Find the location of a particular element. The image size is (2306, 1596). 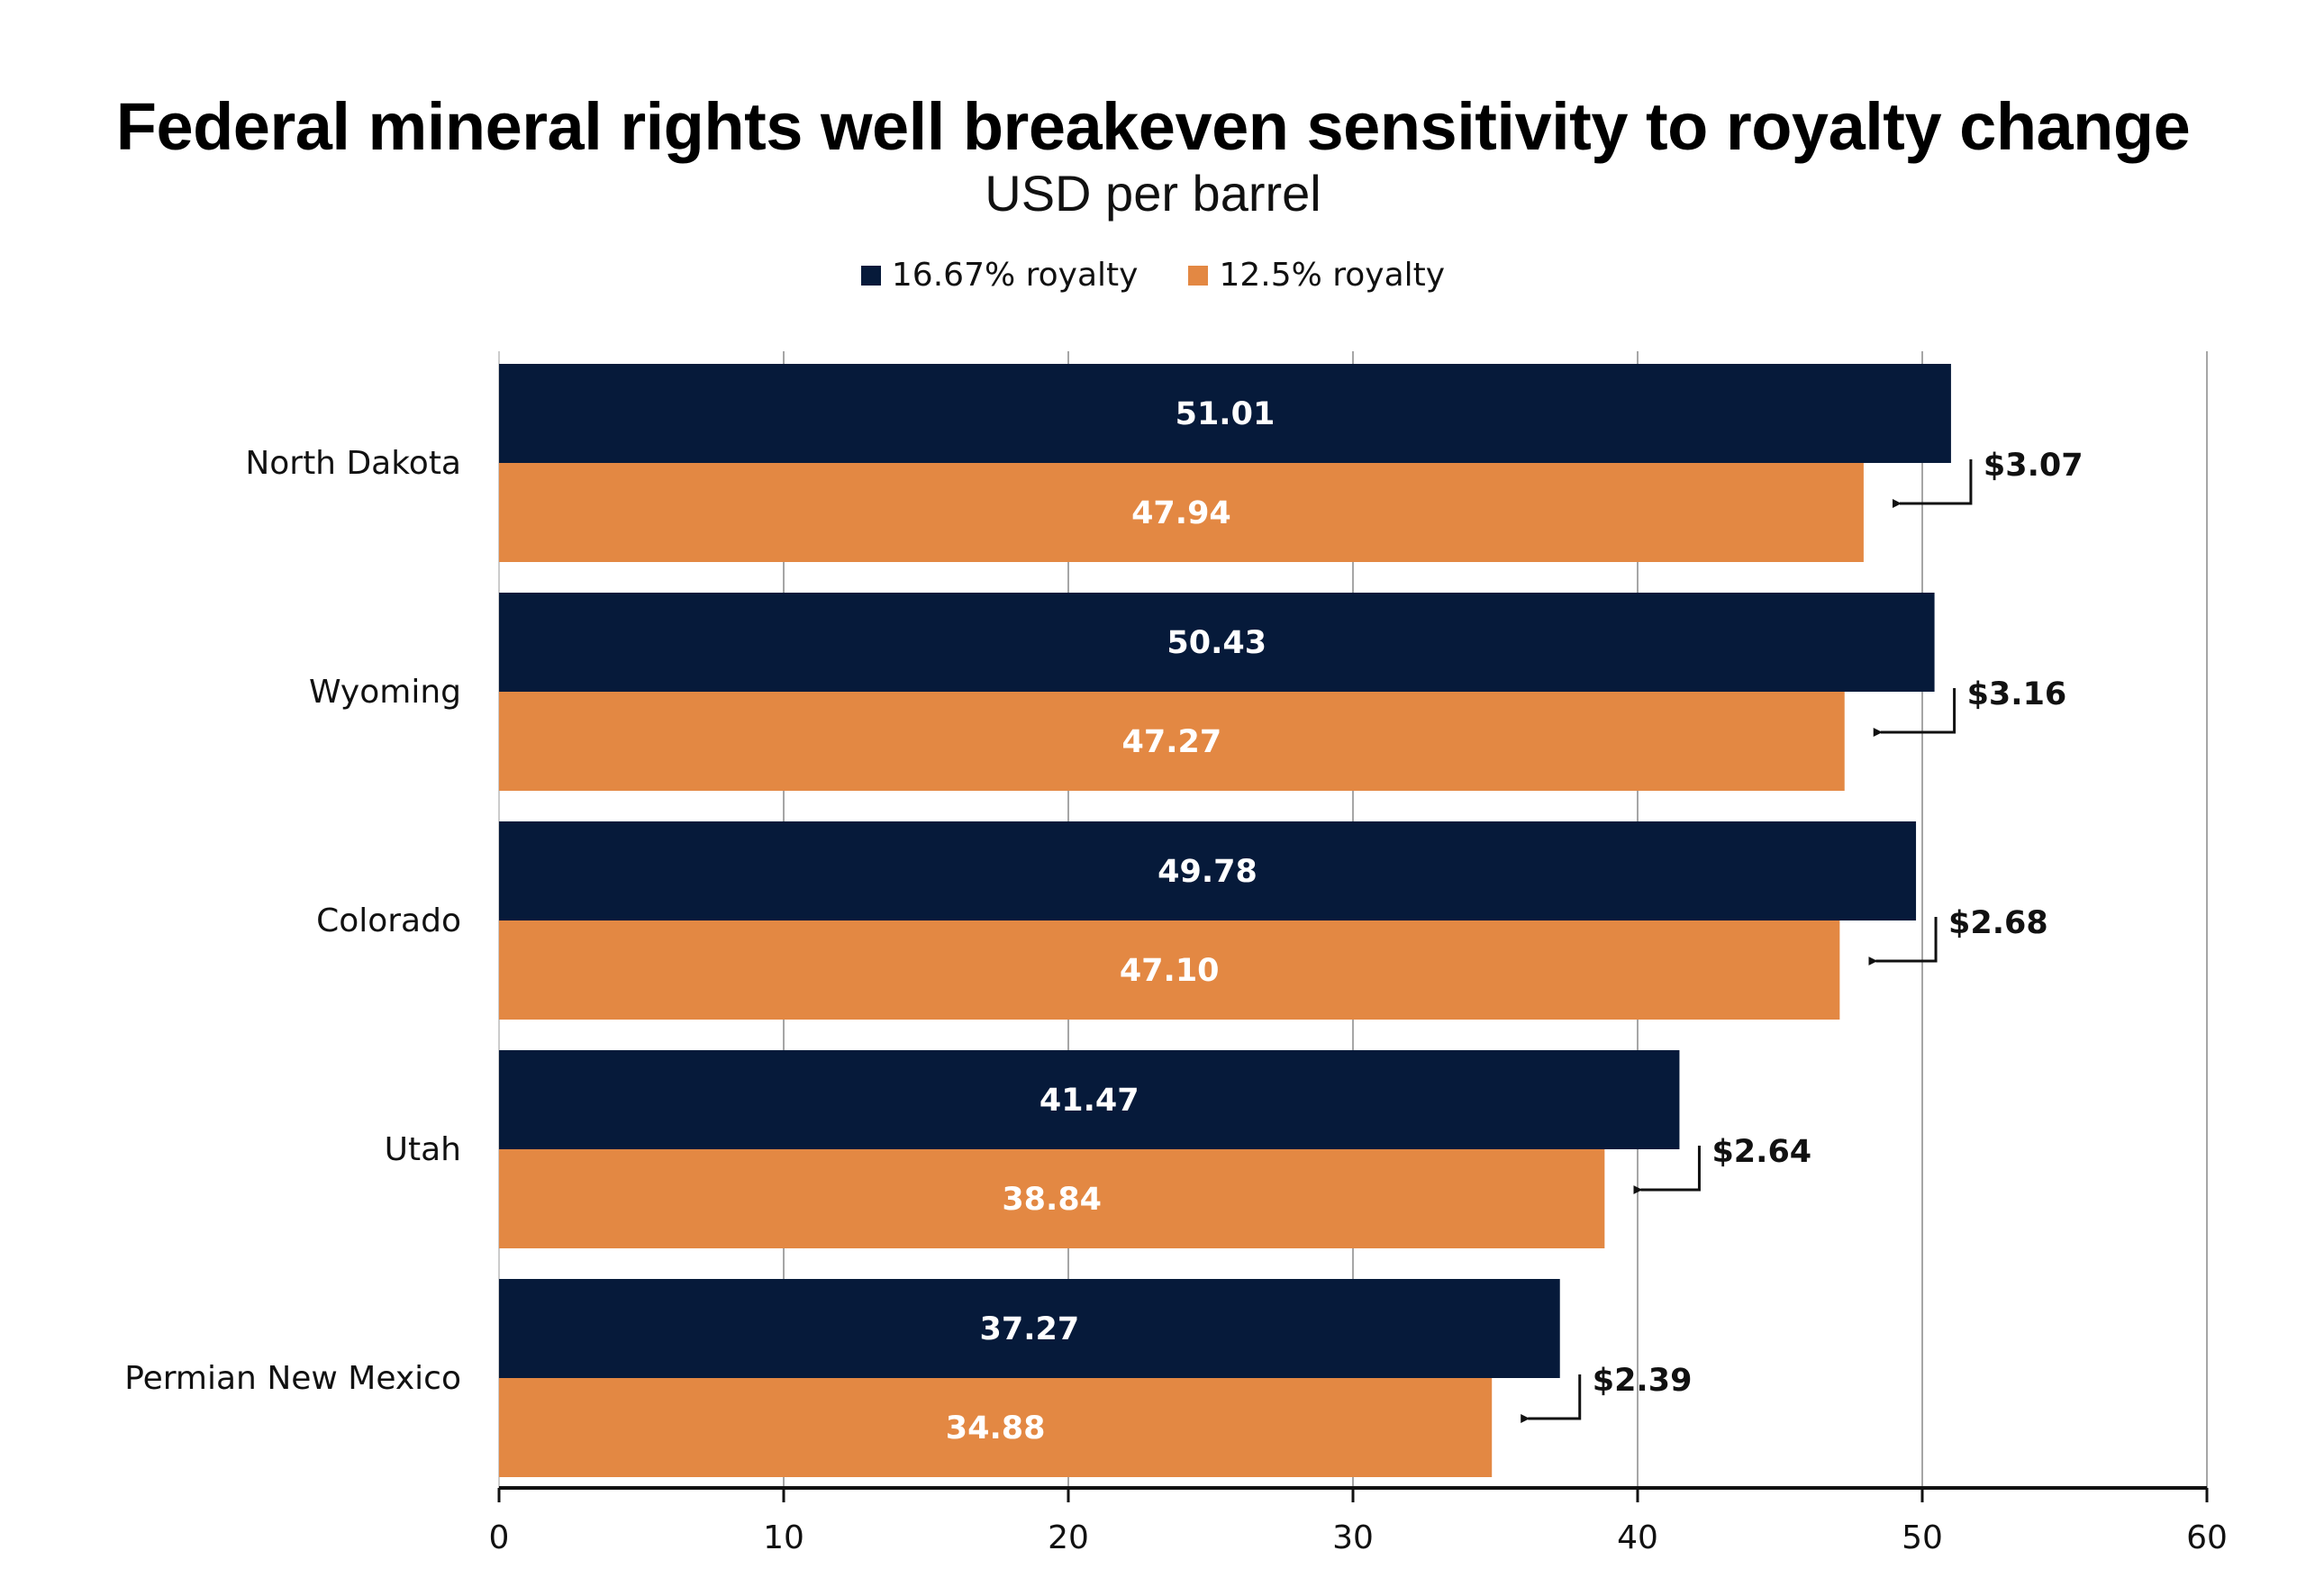

category-label: Colorado is located at coordinates (388, 920).